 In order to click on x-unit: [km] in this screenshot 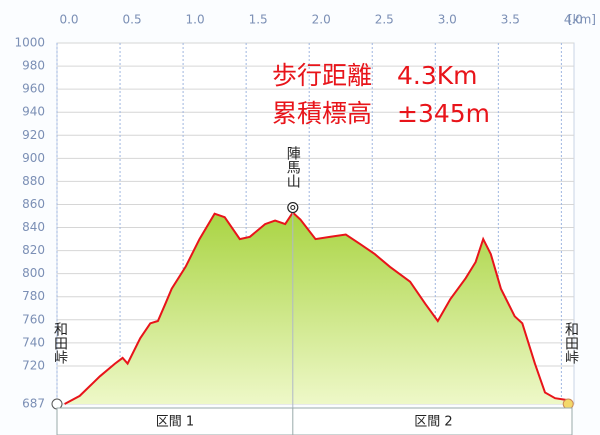, I will do `click(582, 20)`.